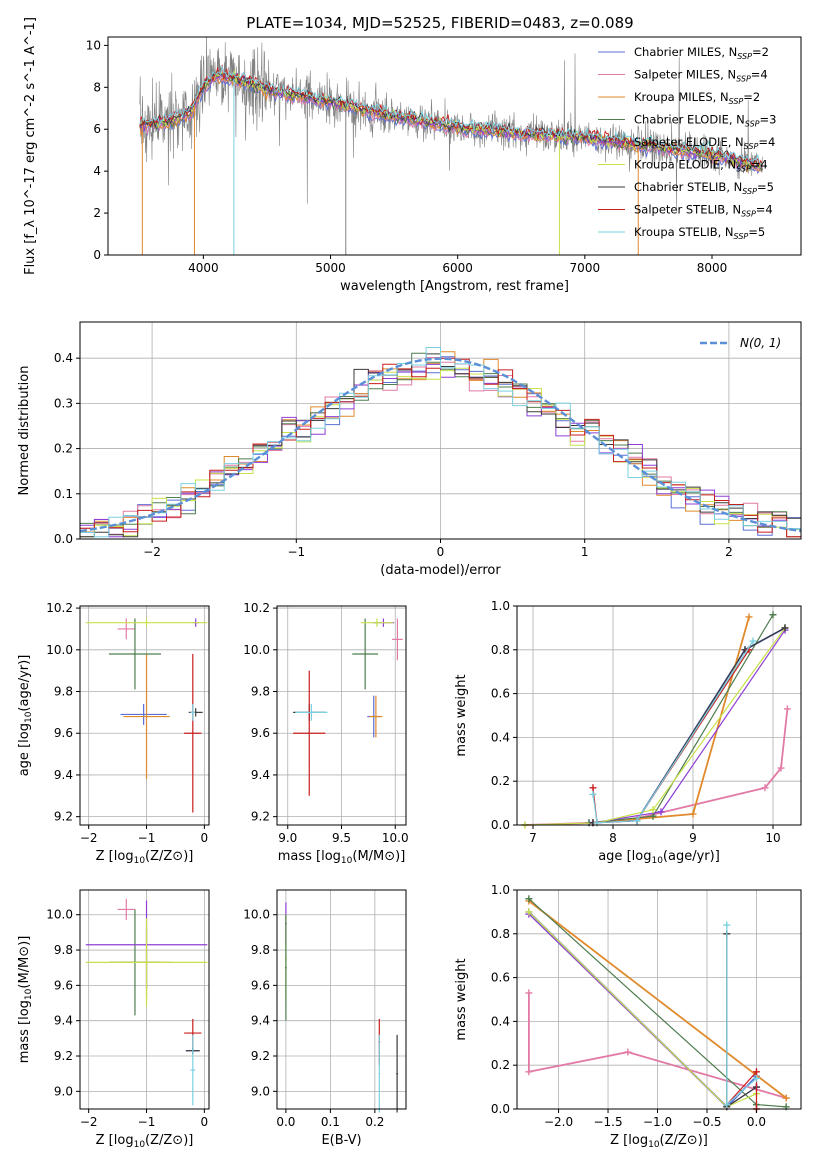  Describe the element at coordinates (558, 1122) in the screenshot. I see `xtick-label-mass-weight-vs-Z: −2.0` at that location.